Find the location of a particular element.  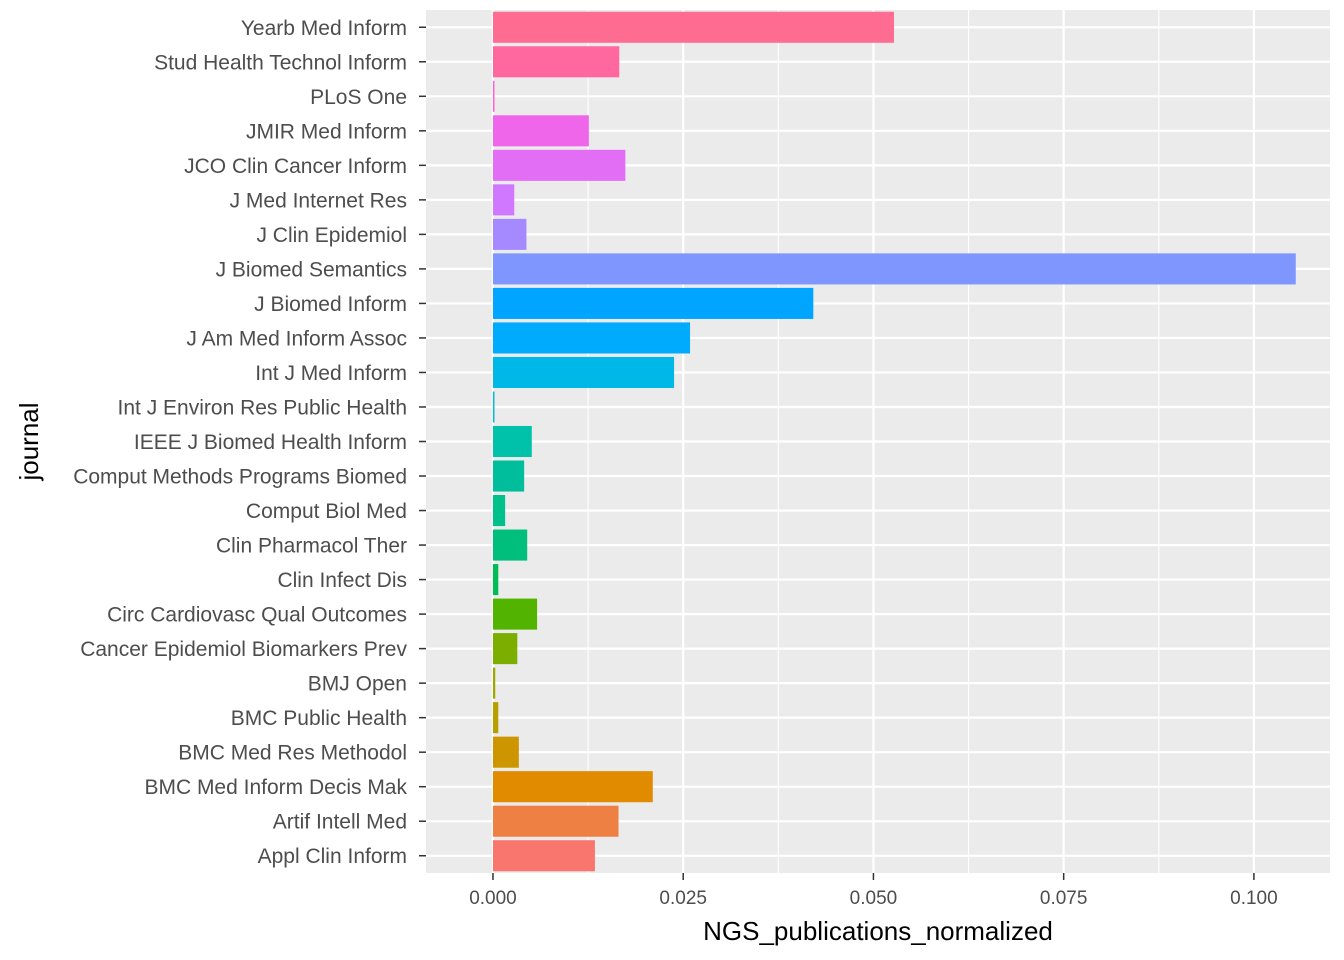

x-tick-label: 0.000 is located at coordinates (493, 898).